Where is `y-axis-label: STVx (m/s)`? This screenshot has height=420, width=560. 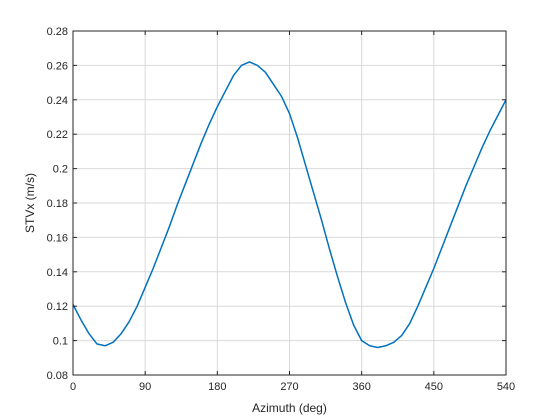 y-axis-label: STVx (m/s) is located at coordinates (30, 203).